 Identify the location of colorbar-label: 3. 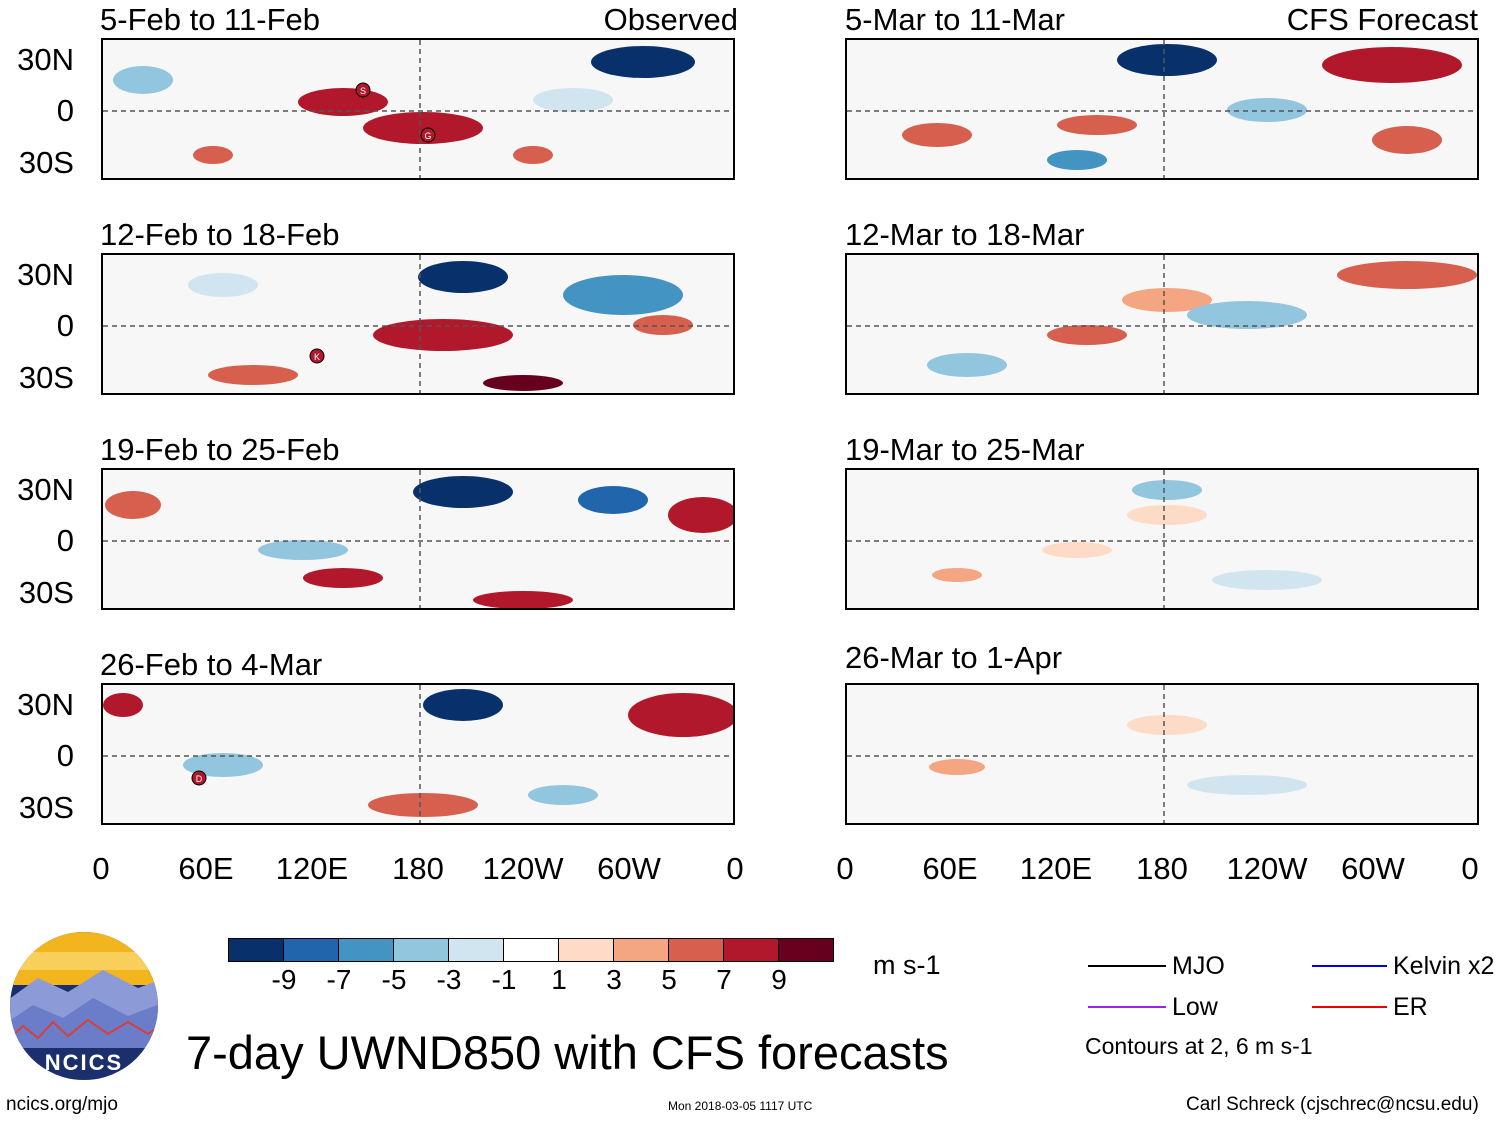
(614, 979).